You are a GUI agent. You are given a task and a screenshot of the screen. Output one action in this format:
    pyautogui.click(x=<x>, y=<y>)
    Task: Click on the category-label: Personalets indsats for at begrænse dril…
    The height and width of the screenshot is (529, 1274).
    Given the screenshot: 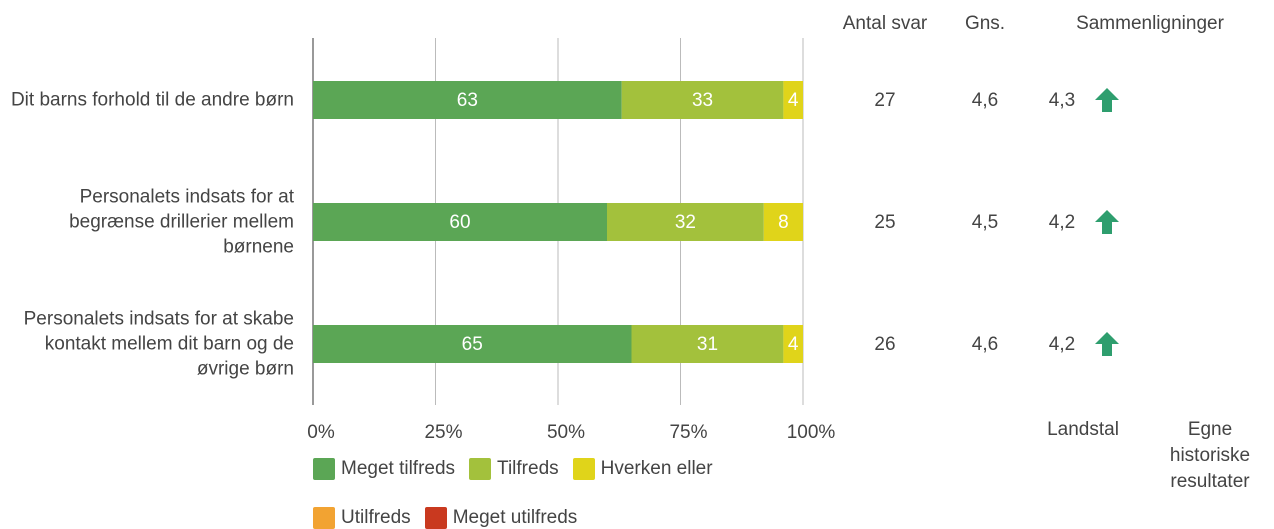 What is the action you would take?
    pyautogui.click(x=181, y=222)
    